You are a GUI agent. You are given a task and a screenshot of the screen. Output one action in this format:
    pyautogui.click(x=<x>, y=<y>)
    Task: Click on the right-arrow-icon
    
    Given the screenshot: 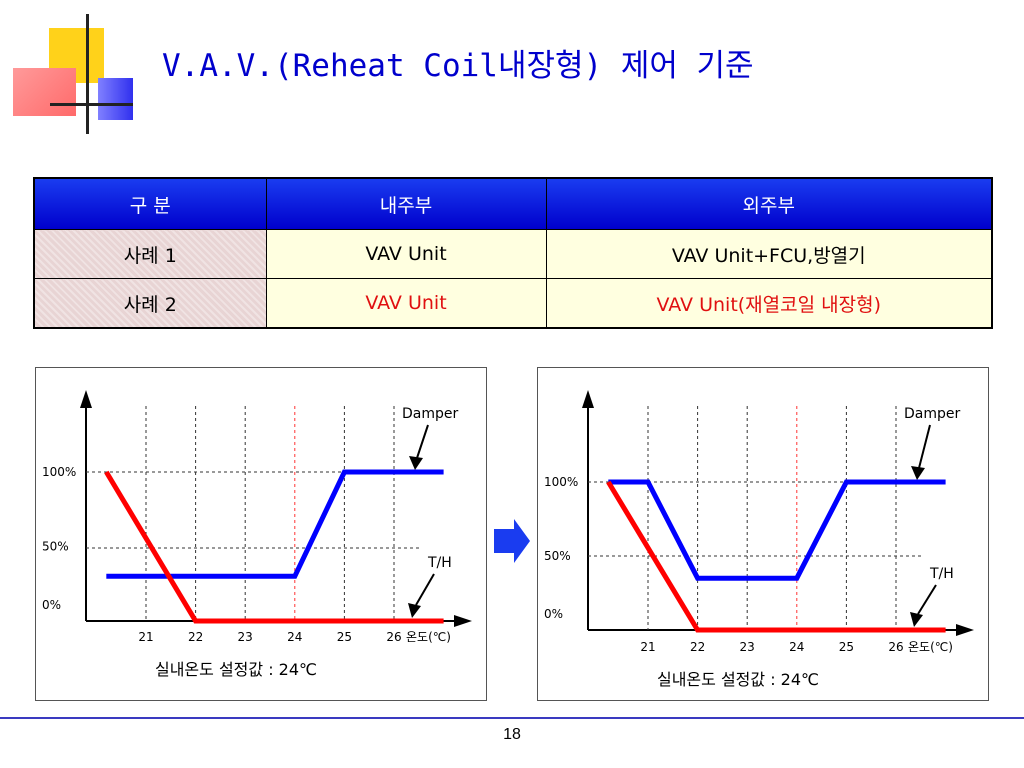 What is the action you would take?
    pyautogui.click(x=512, y=541)
    